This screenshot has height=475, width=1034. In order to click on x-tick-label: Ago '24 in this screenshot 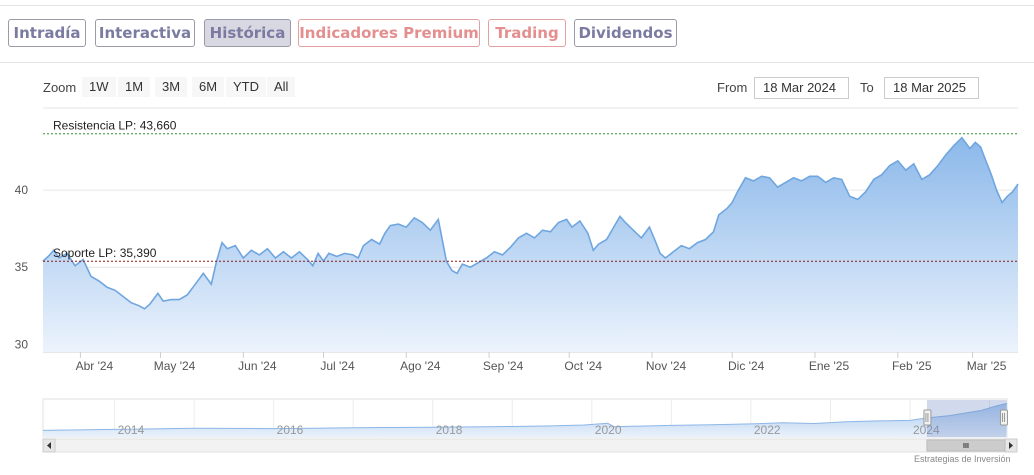, I will do `click(420, 366)`.